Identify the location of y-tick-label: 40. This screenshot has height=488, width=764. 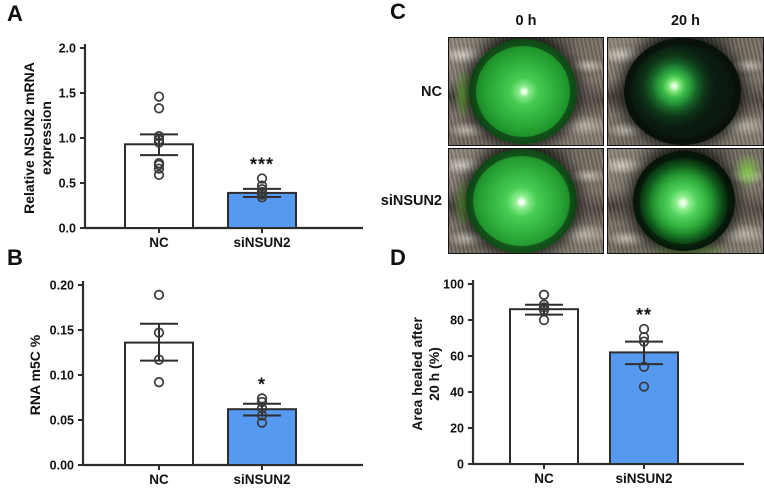
(457, 393).